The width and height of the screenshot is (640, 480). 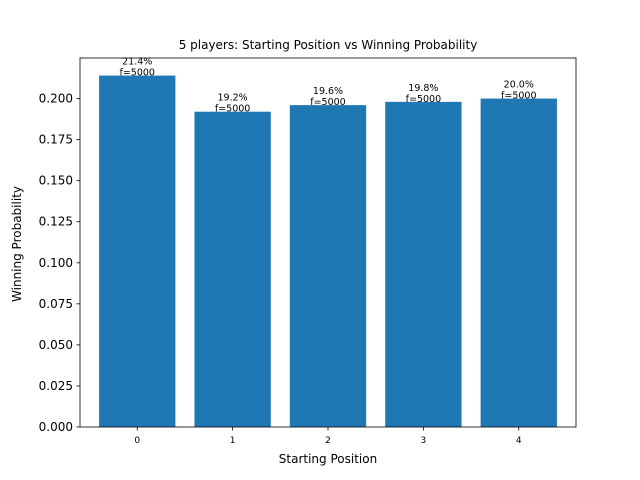 I want to click on y-tick-label: 0.175, so click(x=56, y=140).